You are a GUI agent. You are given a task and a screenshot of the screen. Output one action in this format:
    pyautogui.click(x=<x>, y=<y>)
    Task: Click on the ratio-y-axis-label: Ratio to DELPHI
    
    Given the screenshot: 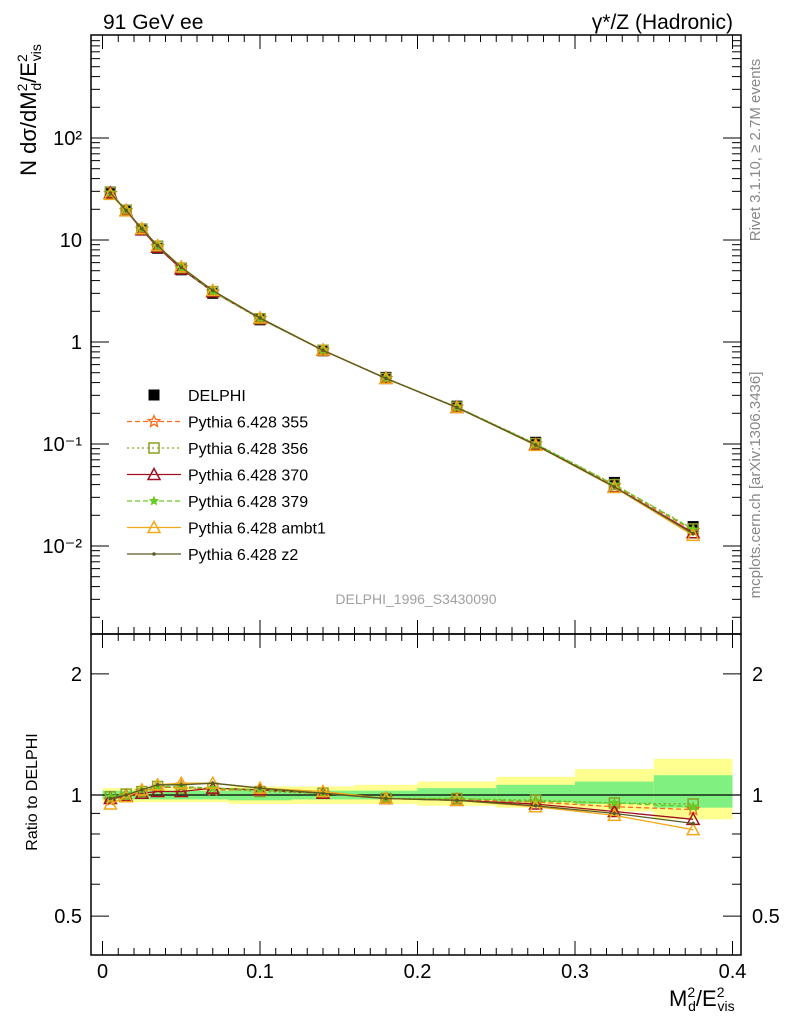 What is the action you would take?
    pyautogui.click(x=32, y=791)
    